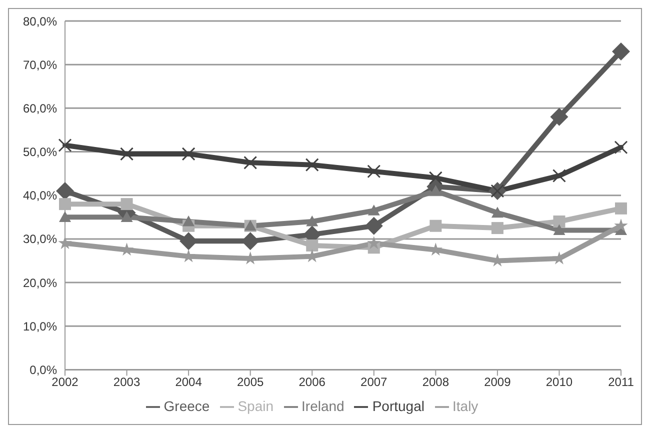  What do you see at coordinates (465, 406) in the screenshot?
I see `legend-label: Italy` at bounding box center [465, 406].